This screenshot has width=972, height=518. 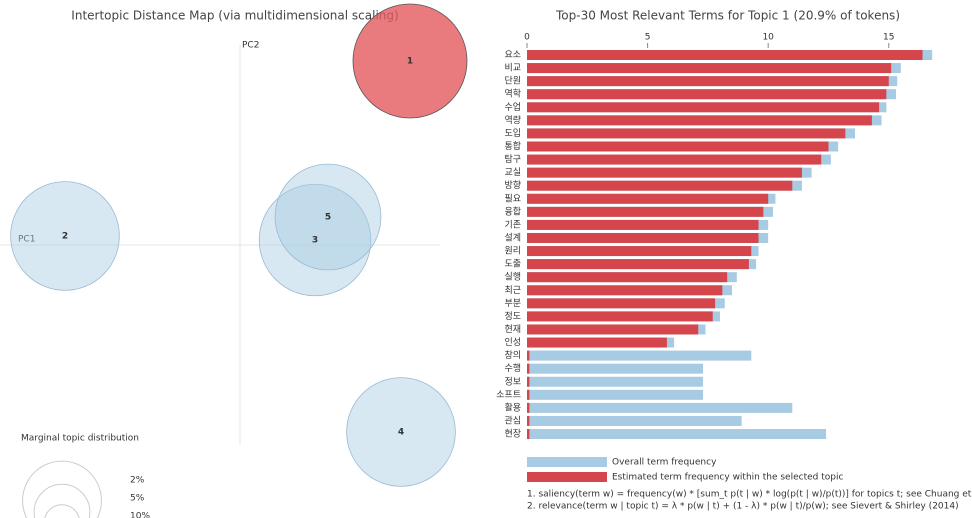 What do you see at coordinates (512, 159) in the screenshot?
I see `term-label: 탐구` at bounding box center [512, 159].